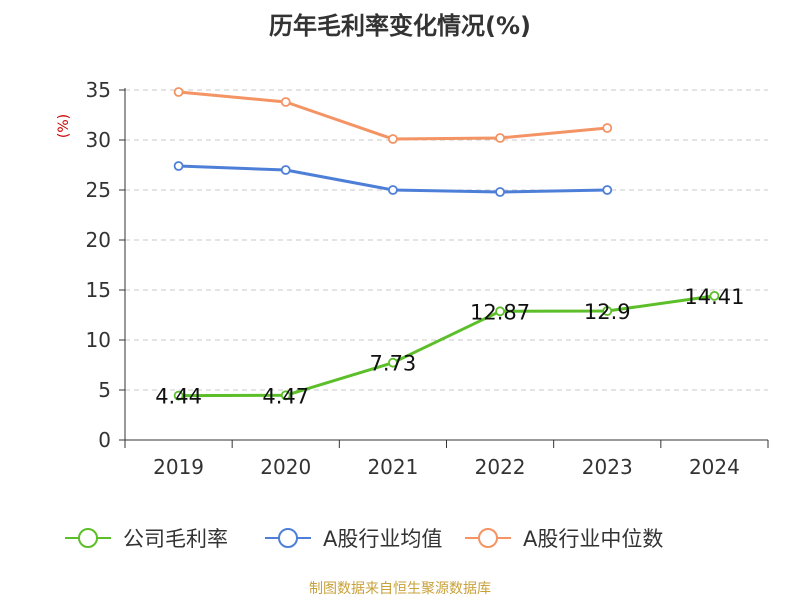 This screenshot has height=600, width=800. I want to click on legend-item: A股行业均值, so click(353, 539).